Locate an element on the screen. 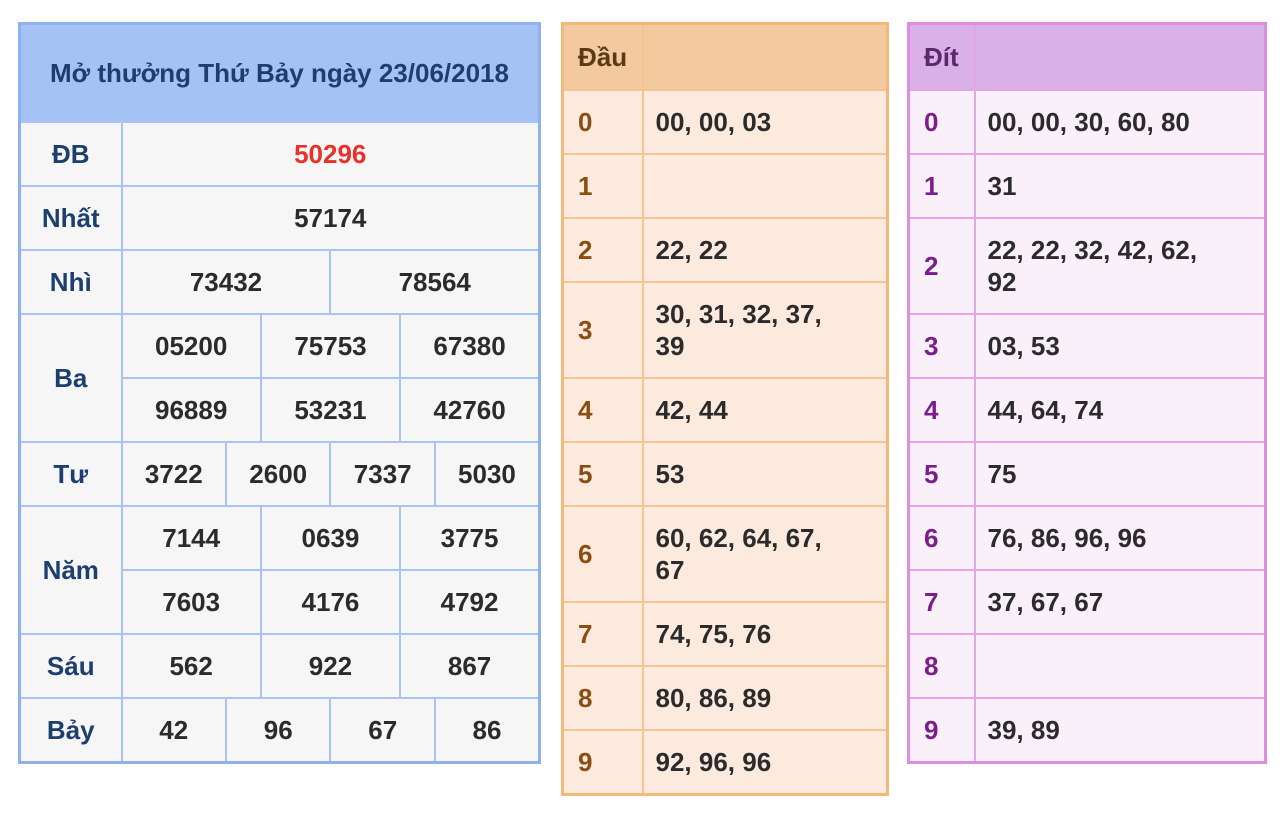 The image size is (1286, 832). prize-label: Năm is located at coordinates (70, 570).